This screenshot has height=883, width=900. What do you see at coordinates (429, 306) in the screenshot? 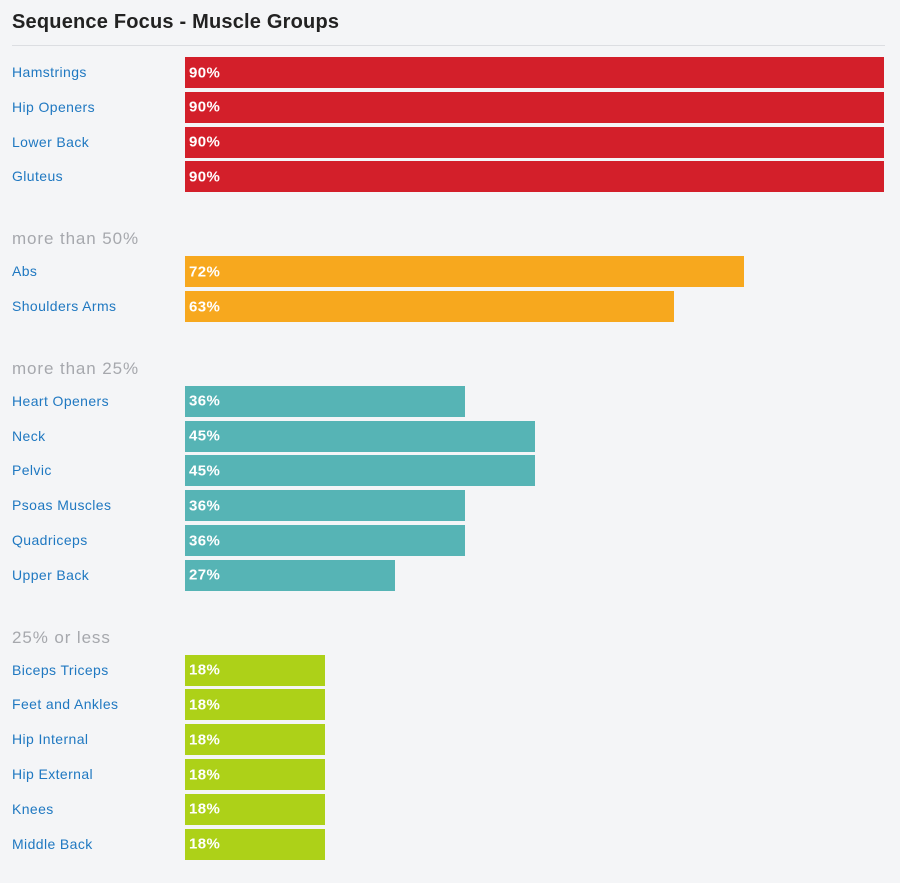
I see `bar: 63%` at bounding box center [429, 306].